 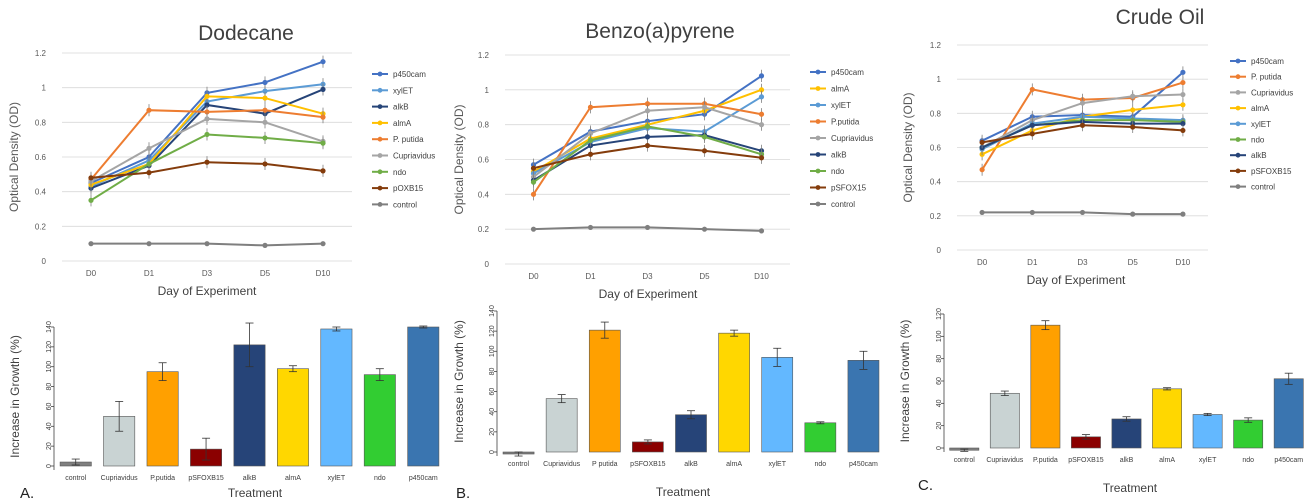 What do you see at coordinates (91, 273) in the screenshot?
I see `x-tick-label: D0` at bounding box center [91, 273].